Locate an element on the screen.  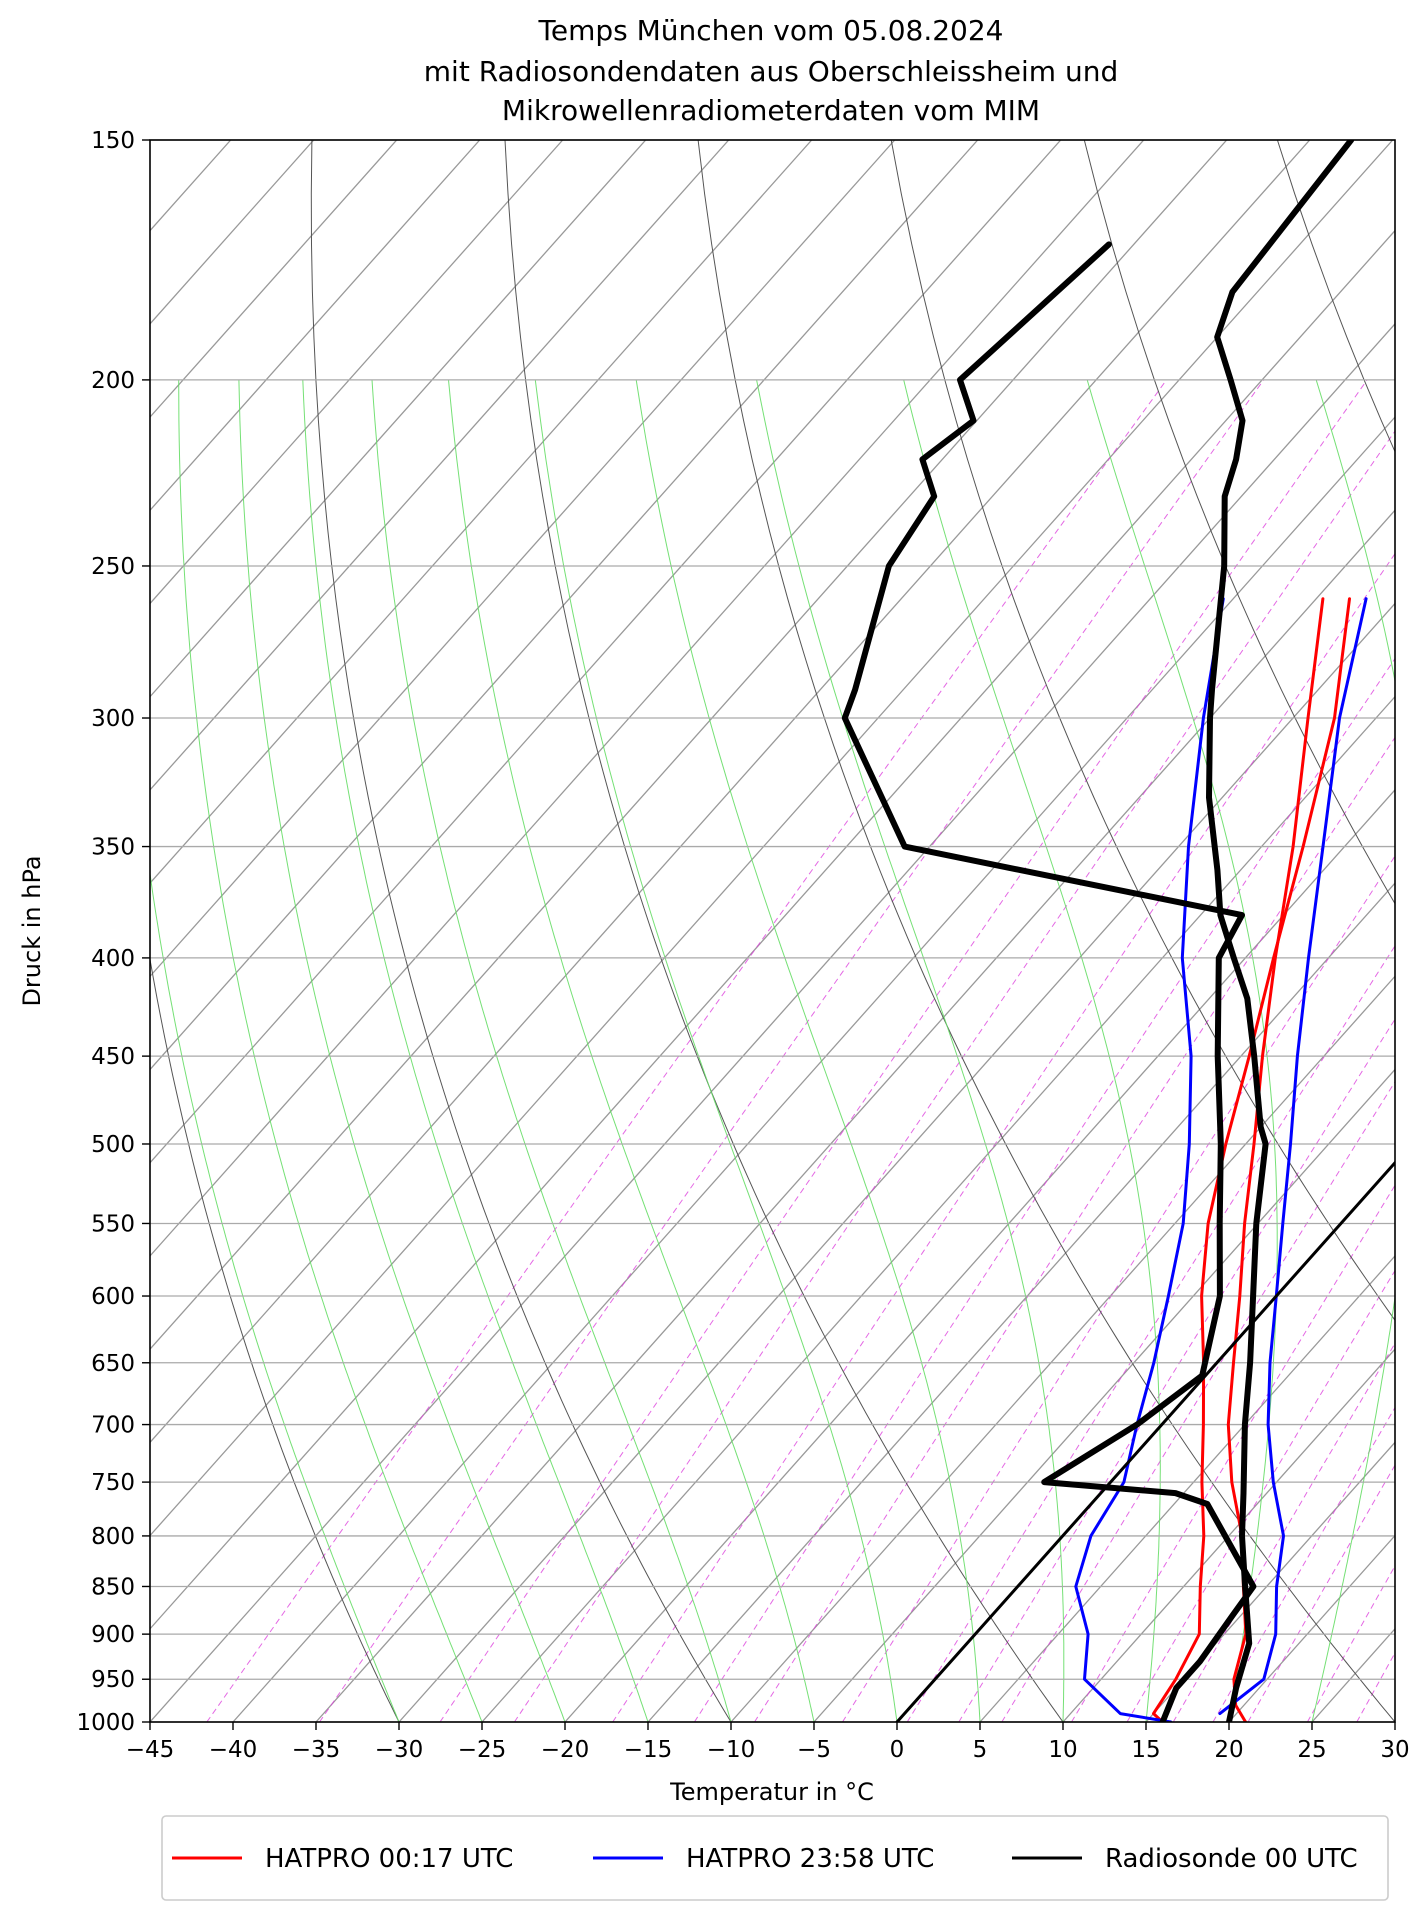
x-tick-label: −25 is located at coordinates (482, 1750).